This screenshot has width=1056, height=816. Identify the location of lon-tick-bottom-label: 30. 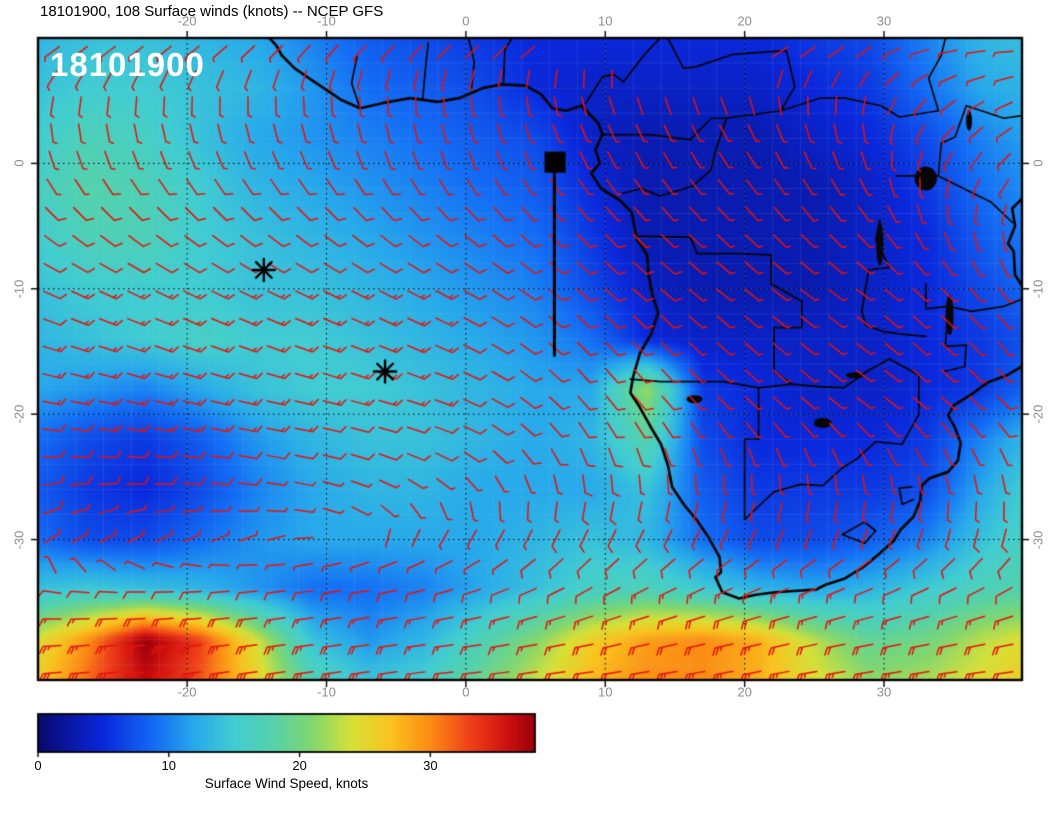
(884, 692).